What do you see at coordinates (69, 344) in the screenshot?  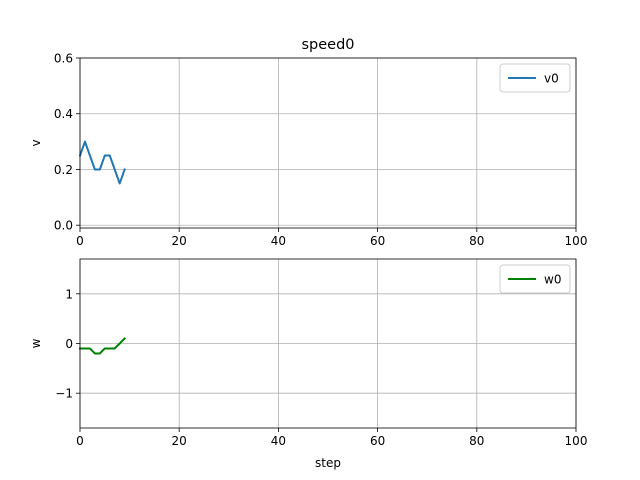 I see `y-tick-label: 0` at bounding box center [69, 344].